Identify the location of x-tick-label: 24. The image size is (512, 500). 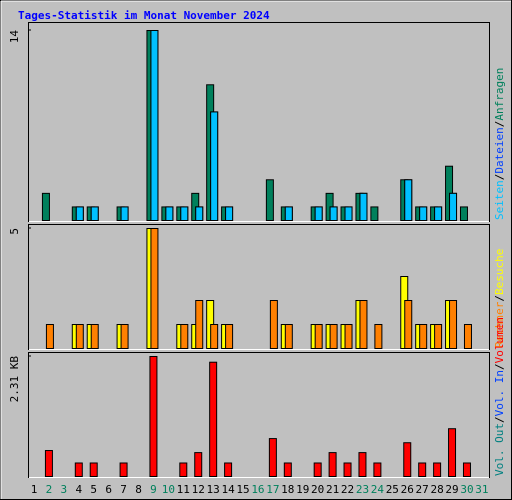
(378, 489).